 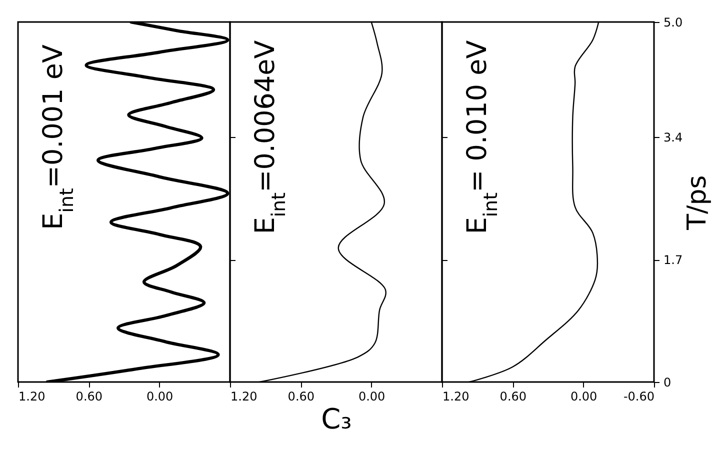 What do you see at coordinates (668, 383) in the screenshot?
I see `y-tick-label: 0` at bounding box center [668, 383].